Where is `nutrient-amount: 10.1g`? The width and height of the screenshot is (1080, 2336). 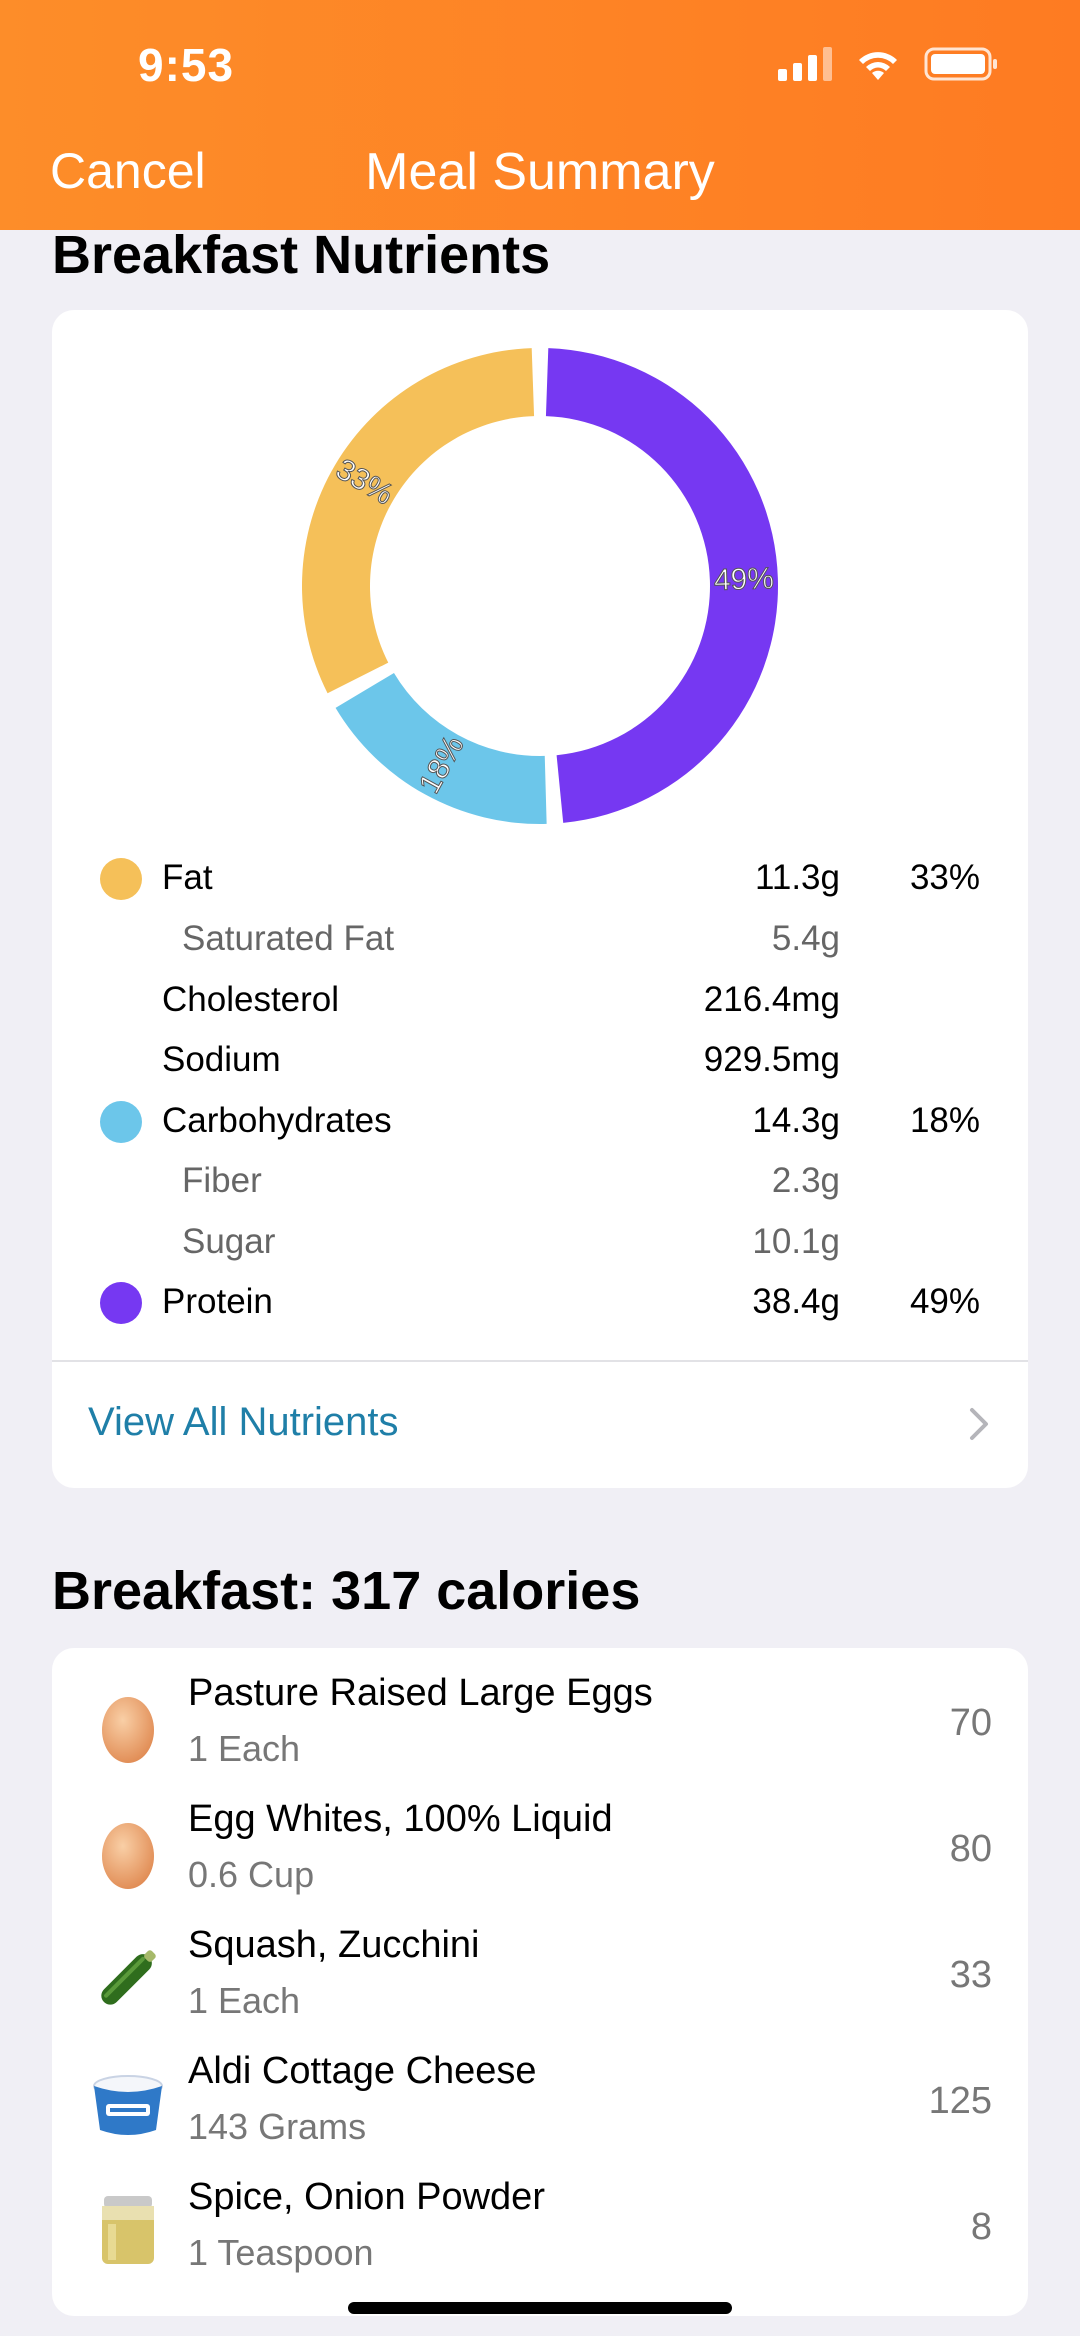 nutrient-amount: 10.1g is located at coordinates (796, 1241).